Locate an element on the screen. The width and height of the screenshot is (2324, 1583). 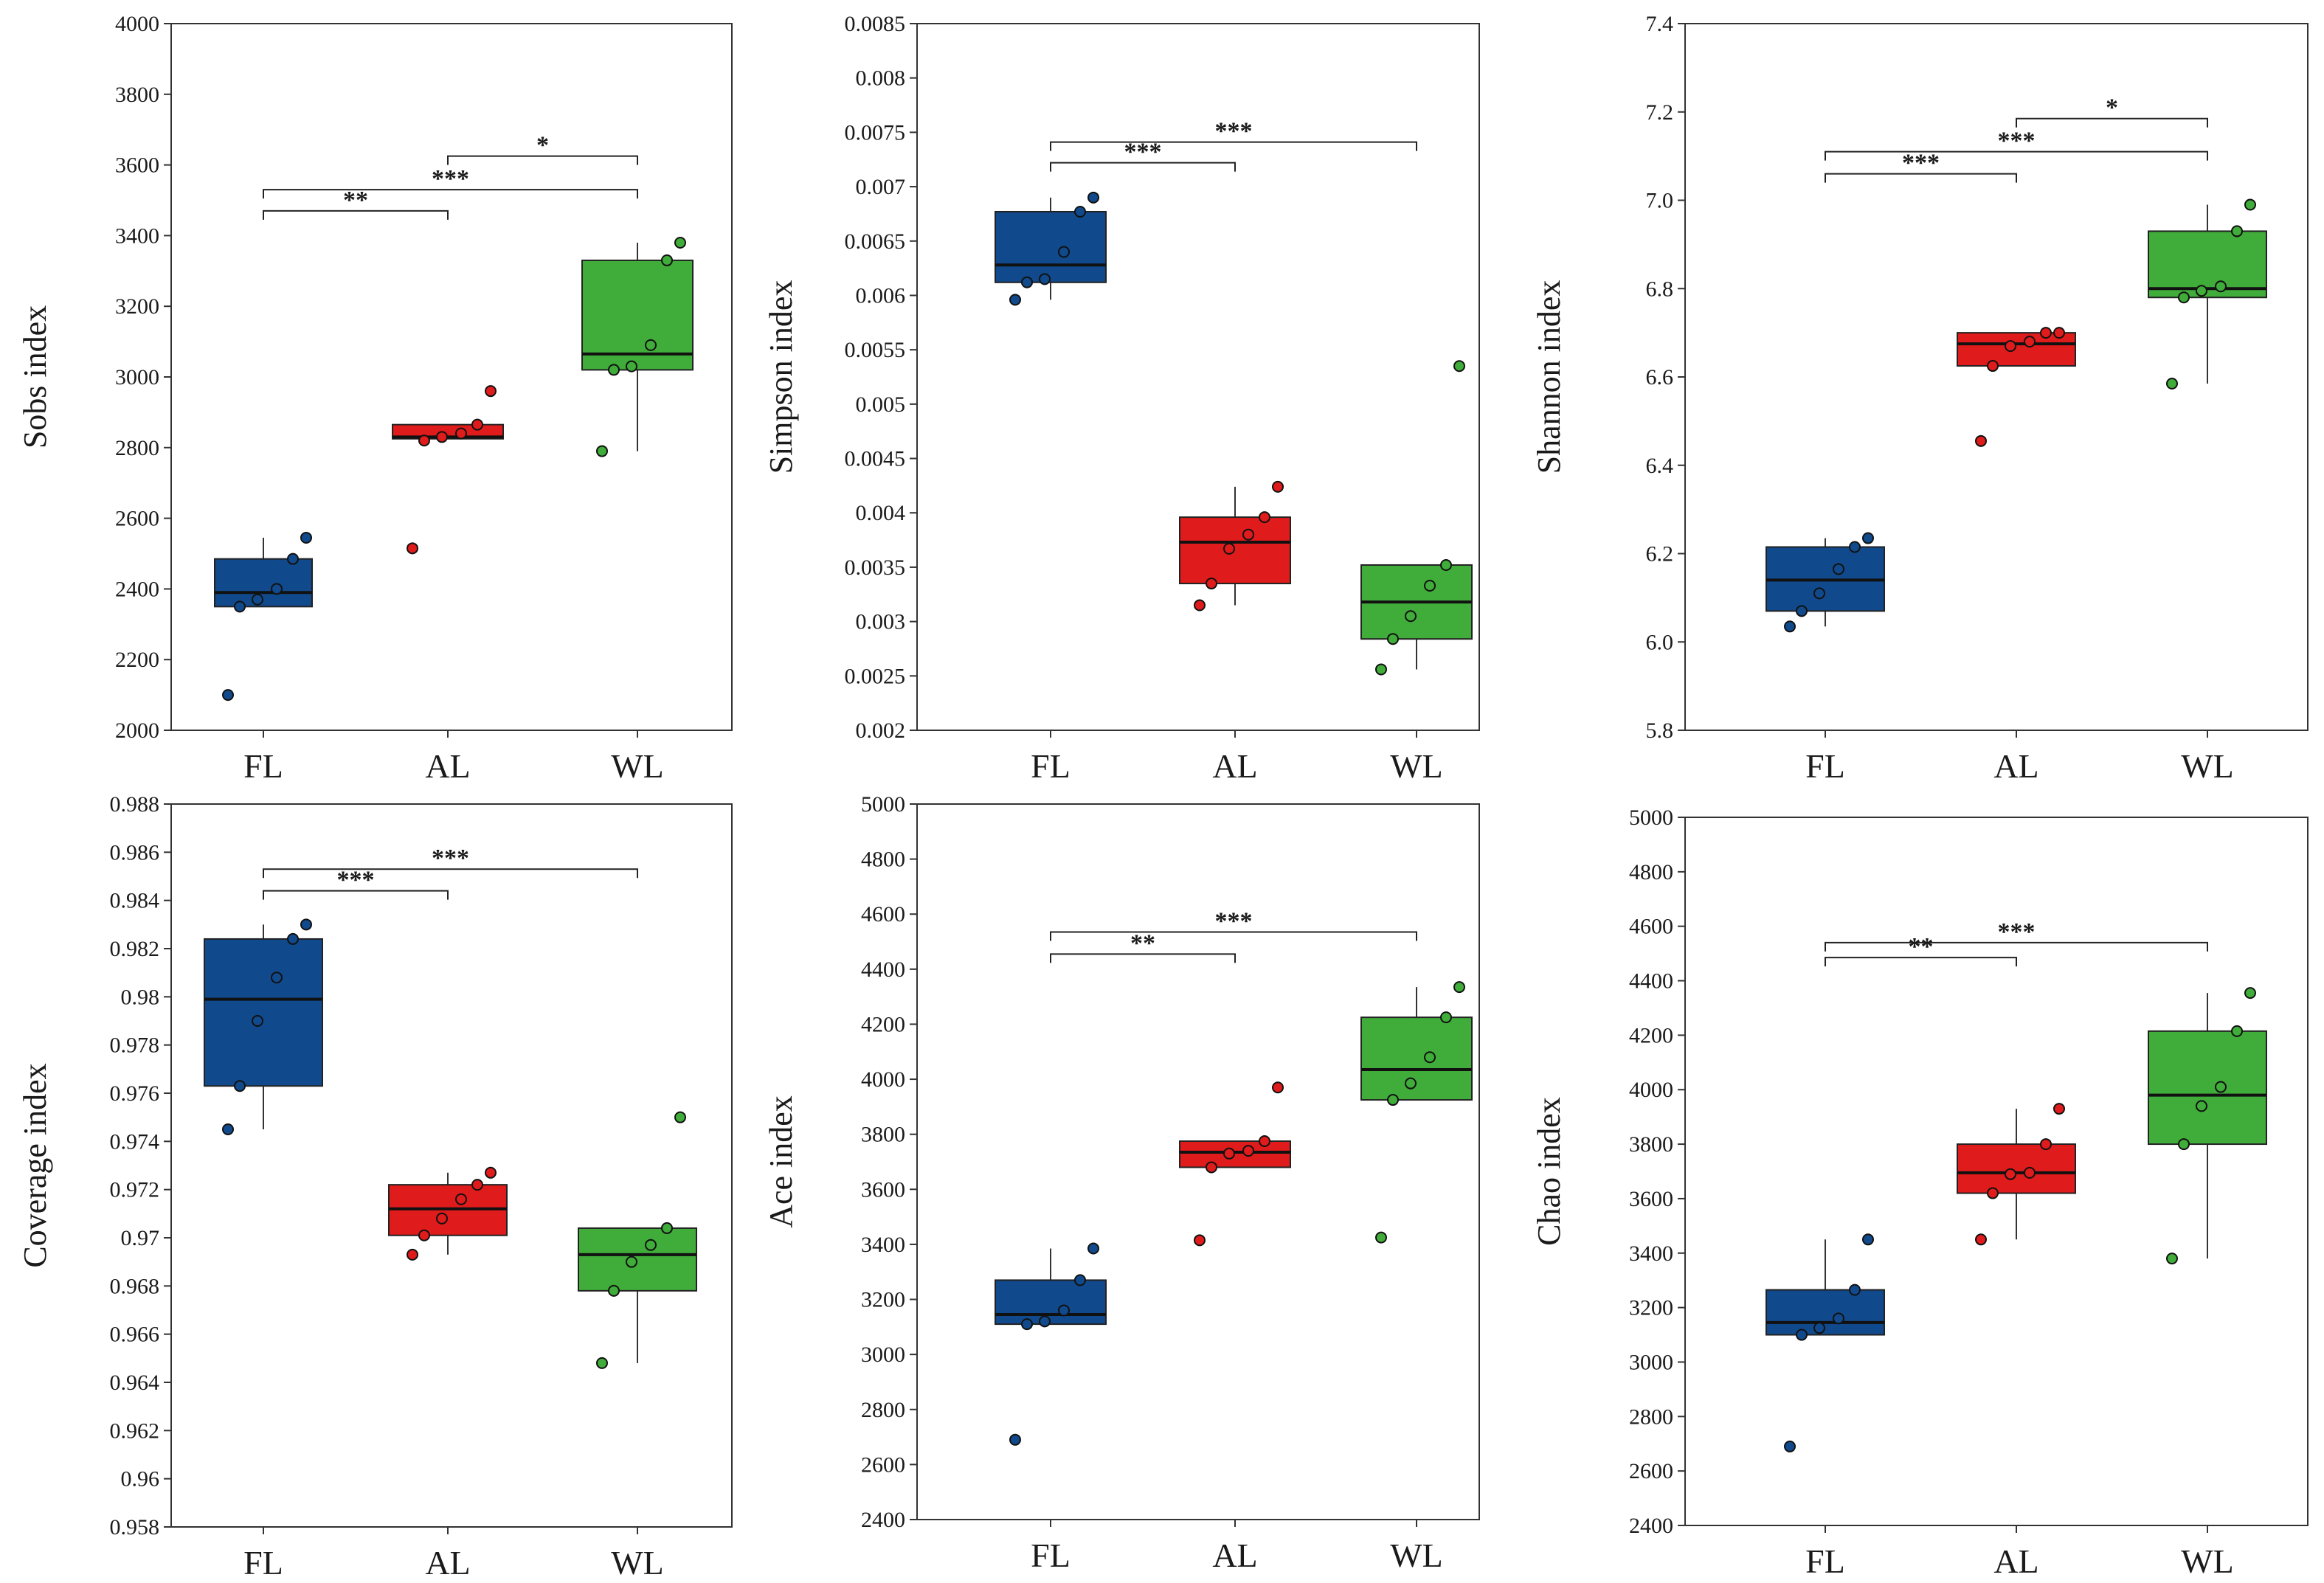
y-tick-label: 4600 is located at coordinates (1651, 927).